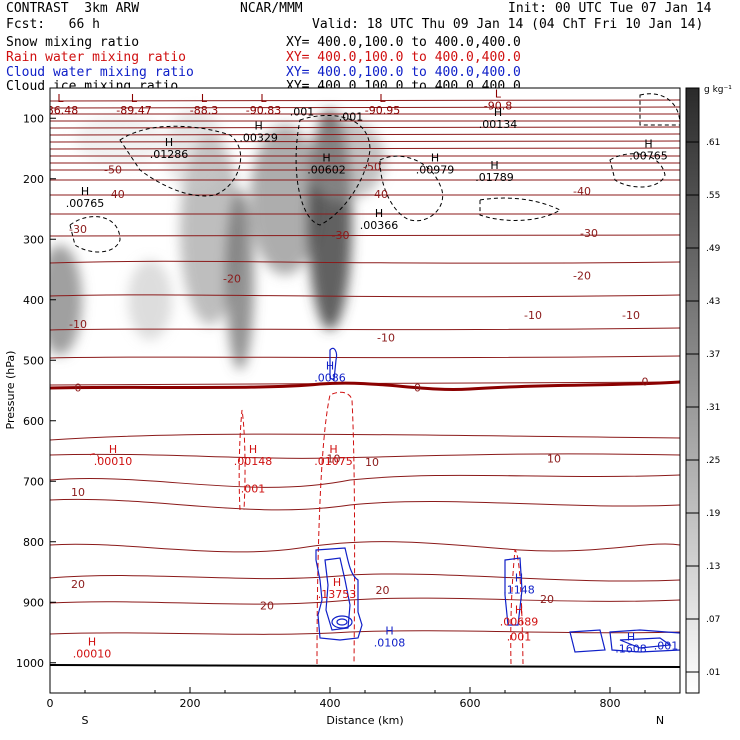 The image size is (740, 740). What do you see at coordinates (330, 703) in the screenshot?
I see `x-tick-label: 400` at bounding box center [330, 703].